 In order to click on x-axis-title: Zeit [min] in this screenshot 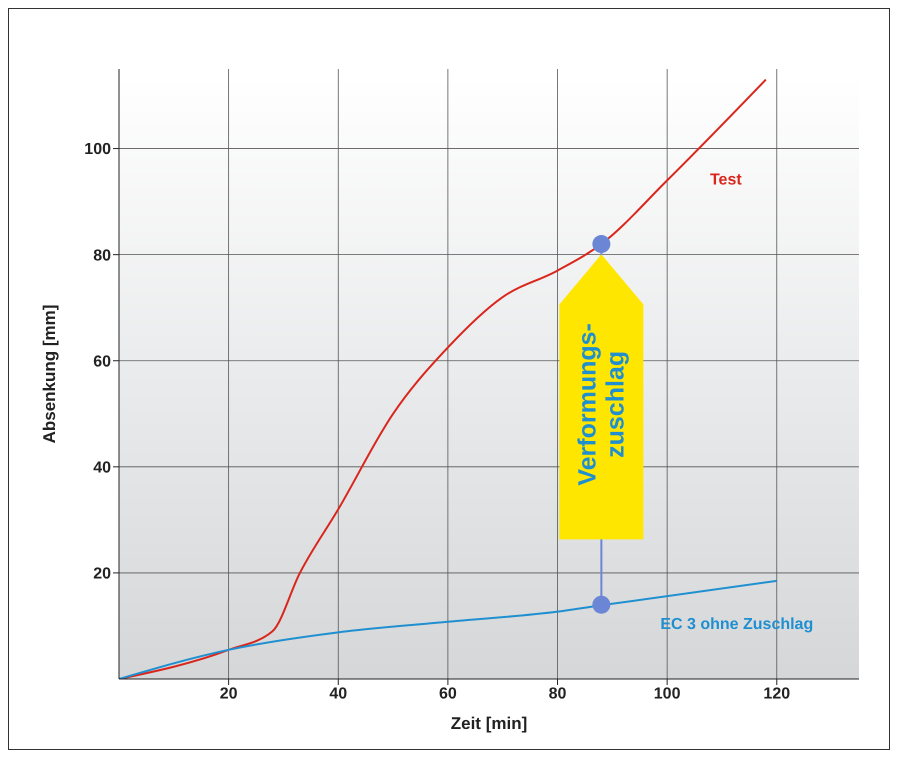, I will do `click(489, 723)`.